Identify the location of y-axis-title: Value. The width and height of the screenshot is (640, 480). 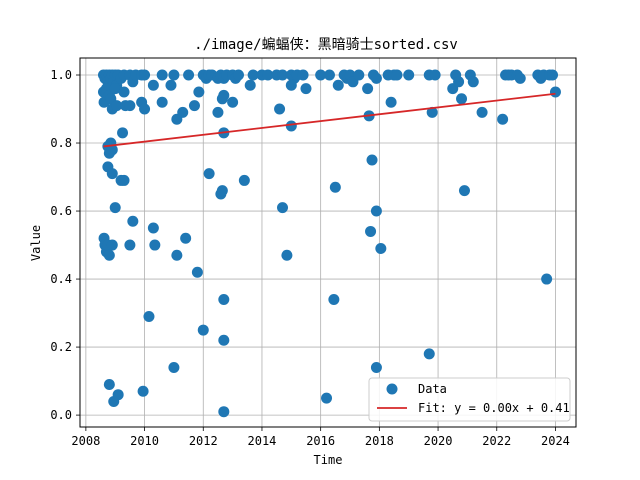
(36, 243).